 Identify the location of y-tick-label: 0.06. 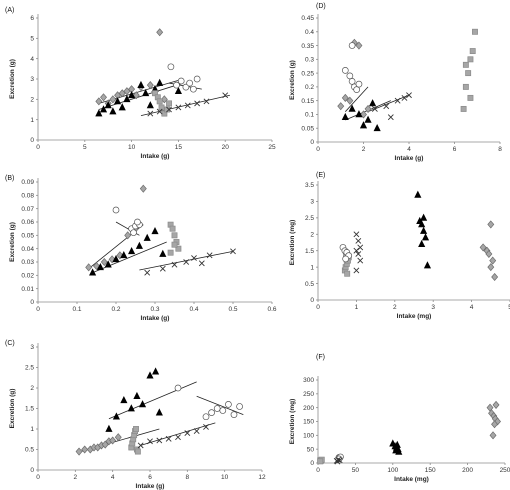
(27, 222).